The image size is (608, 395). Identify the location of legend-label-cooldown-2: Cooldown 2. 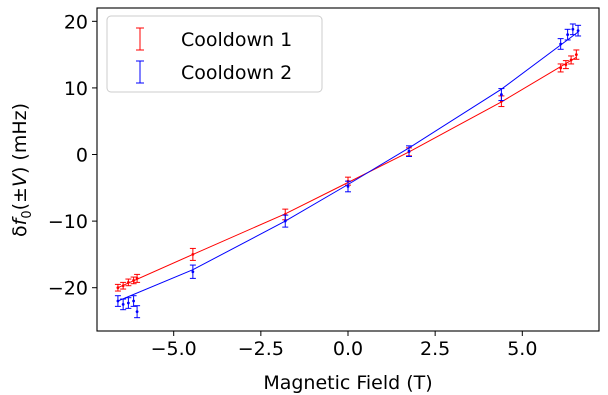
(236, 73).